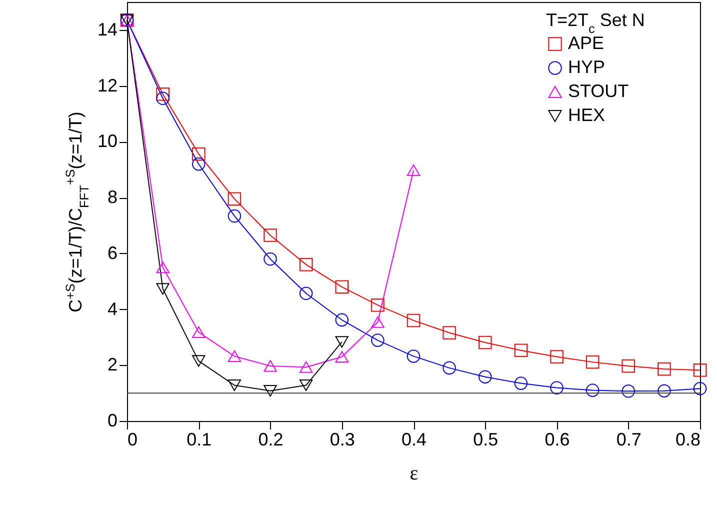  What do you see at coordinates (485, 440) in the screenshot?
I see `x-tick-label: 0.5` at bounding box center [485, 440].